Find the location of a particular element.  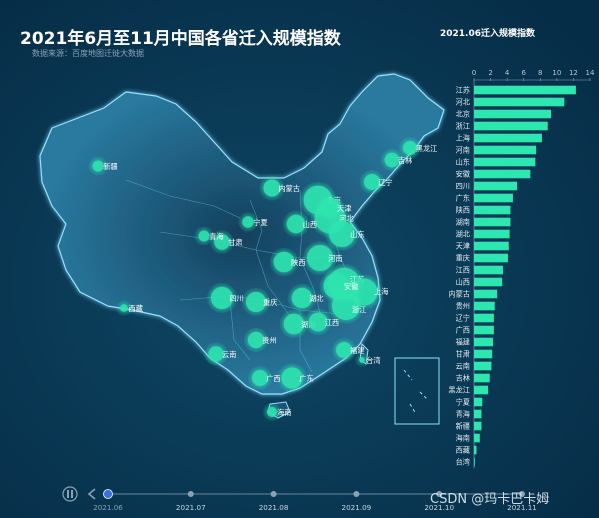

bubble-上海 is located at coordinates (364, 292).